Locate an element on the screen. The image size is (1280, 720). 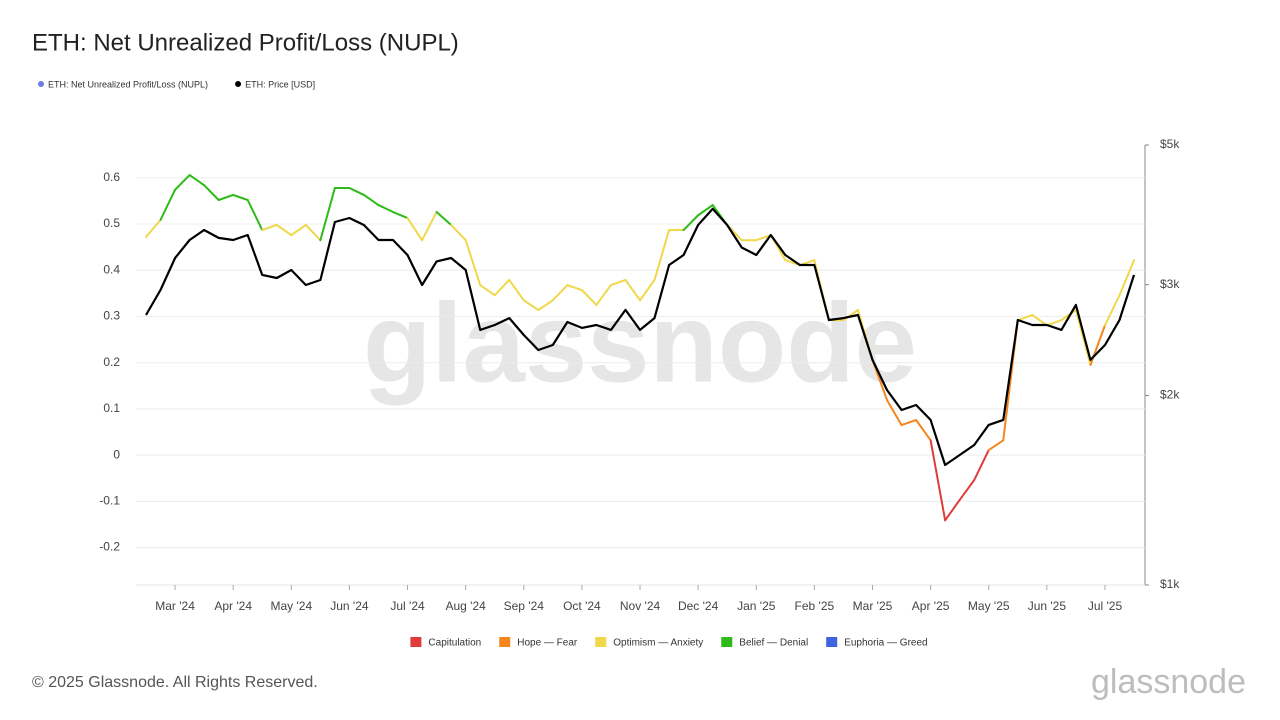
x-tick-label: Aug '24 is located at coordinates (465, 606).